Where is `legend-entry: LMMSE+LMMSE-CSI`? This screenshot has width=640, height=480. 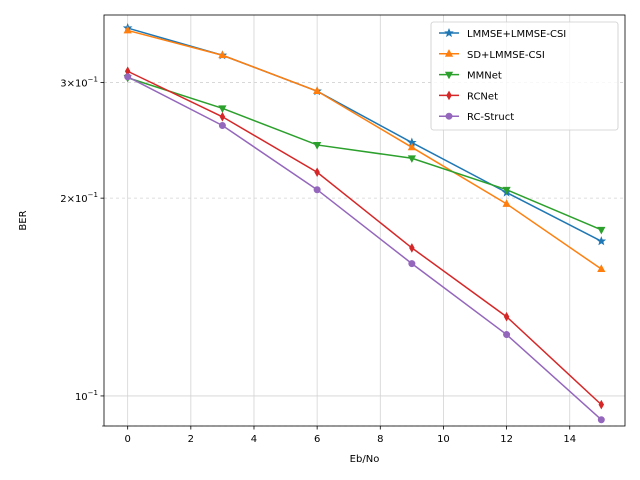 legend-entry: LMMSE+LMMSE-CSI is located at coordinates (502, 33).